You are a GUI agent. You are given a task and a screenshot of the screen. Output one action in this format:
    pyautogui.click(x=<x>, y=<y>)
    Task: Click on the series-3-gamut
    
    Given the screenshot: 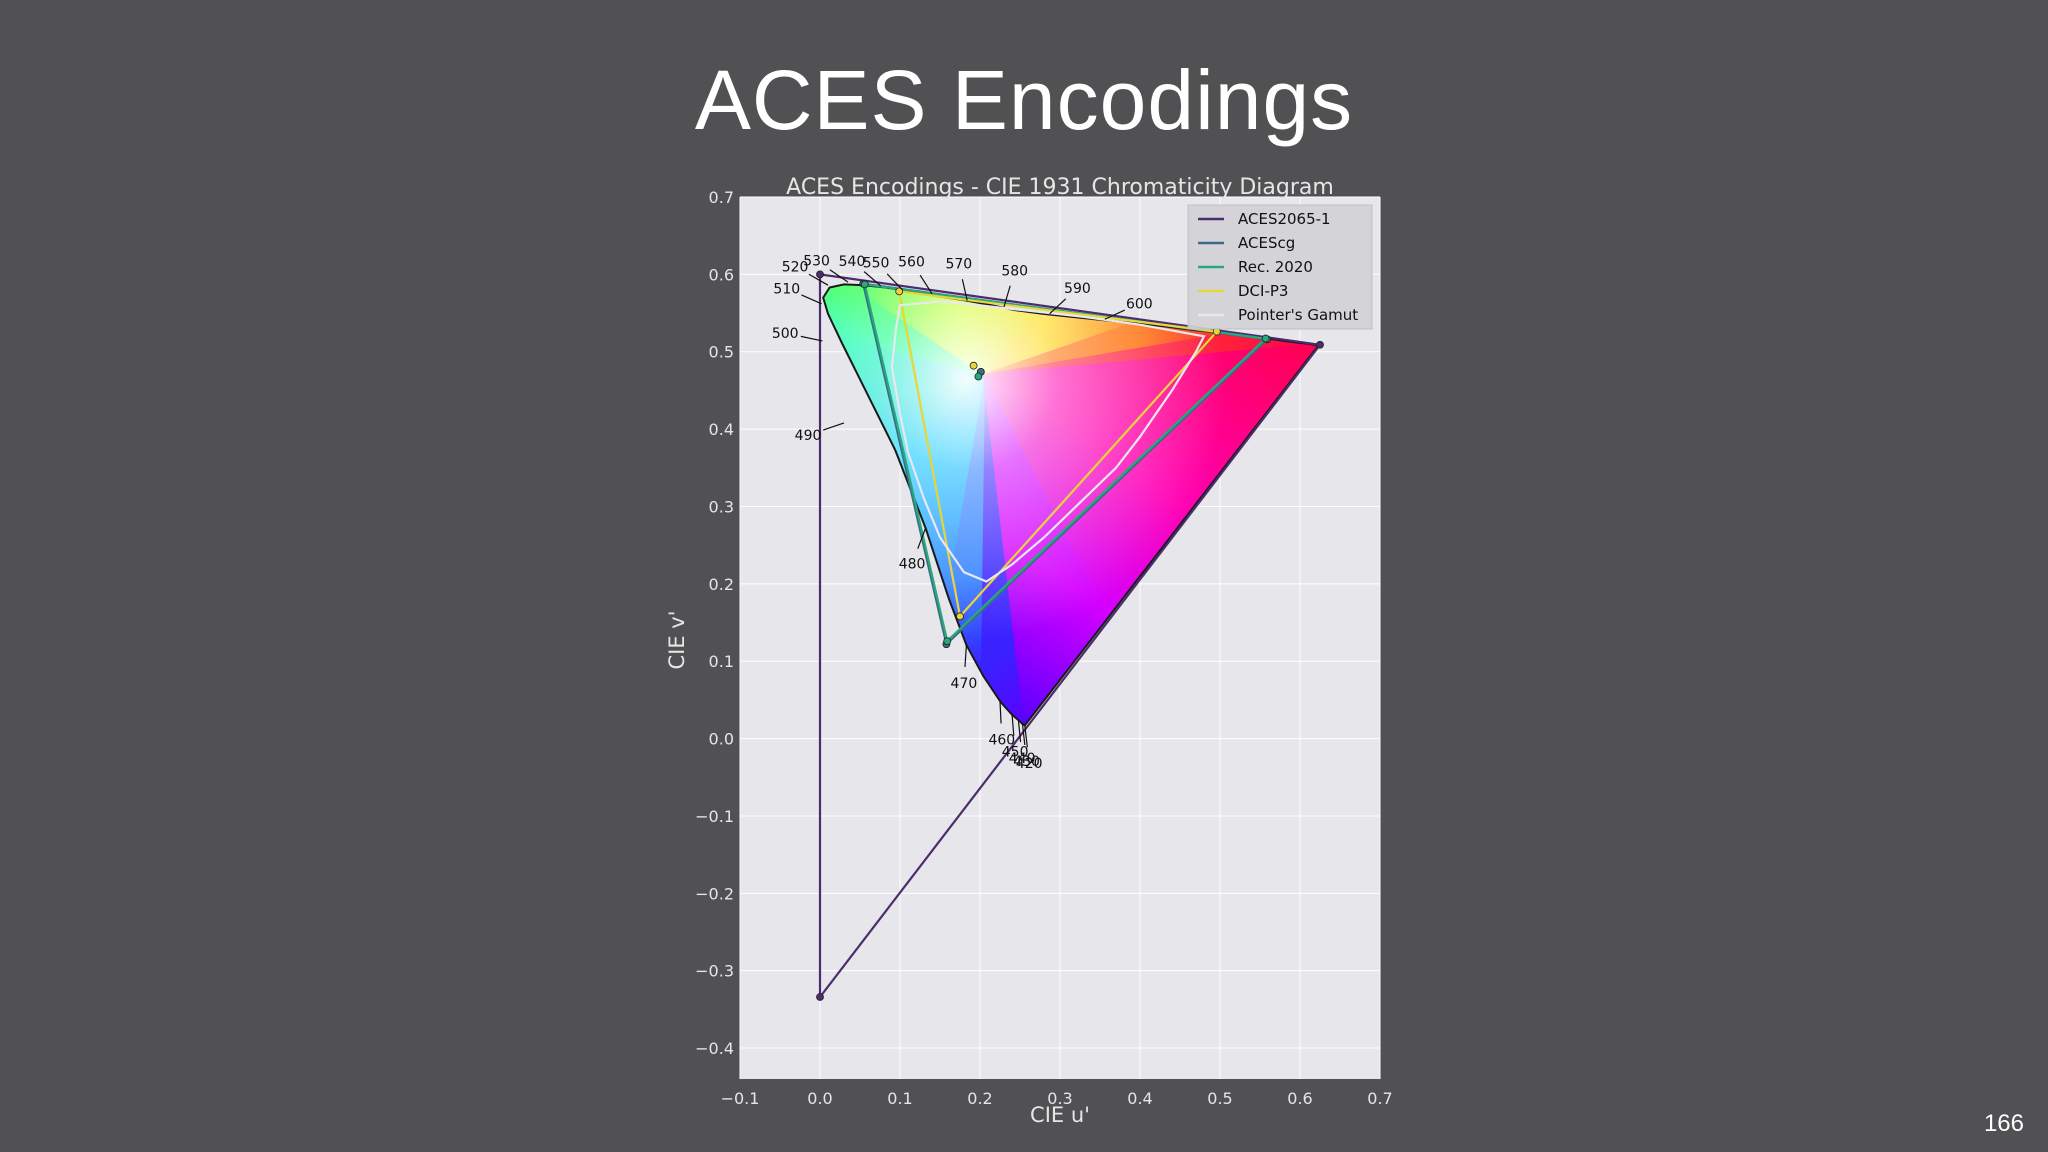 What is the action you would take?
    pyautogui.click(x=1058, y=454)
    